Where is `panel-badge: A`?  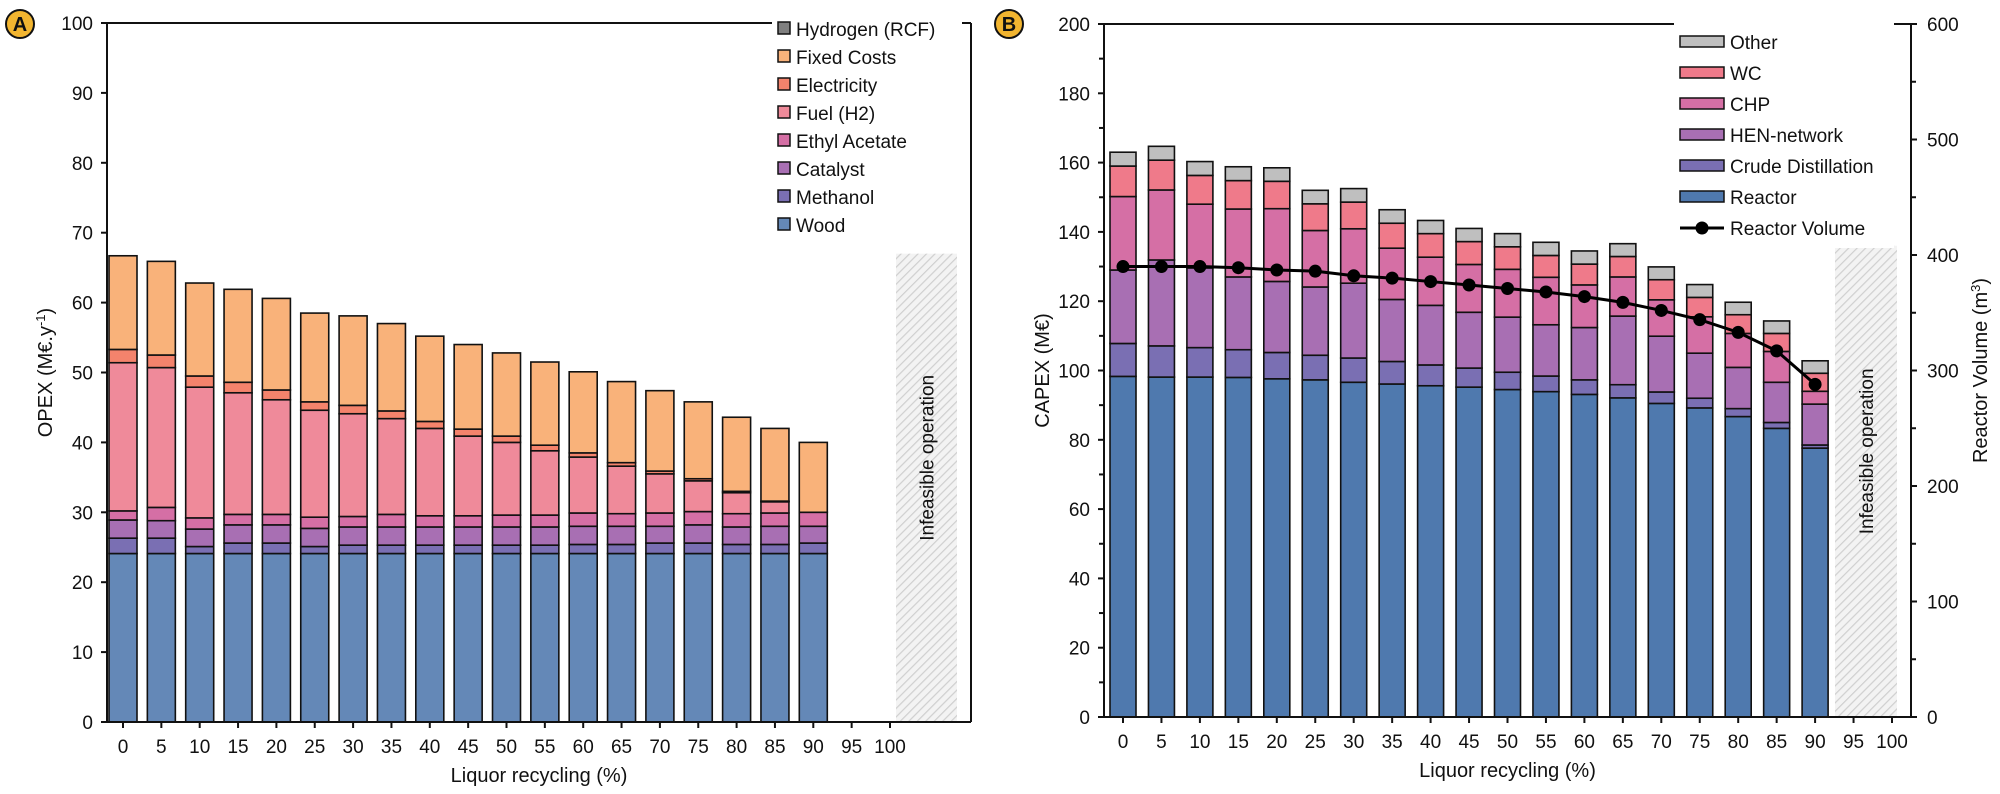 panel-badge: A is located at coordinates (20, 24).